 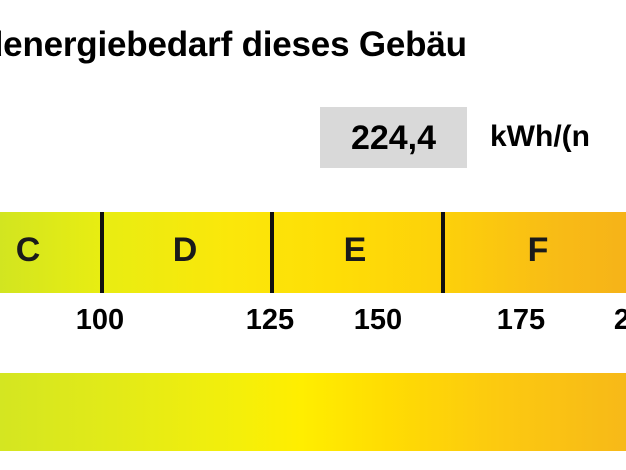 I want to click on energy-value-row: 224,4 kWh/(n, so click(x=313, y=137).